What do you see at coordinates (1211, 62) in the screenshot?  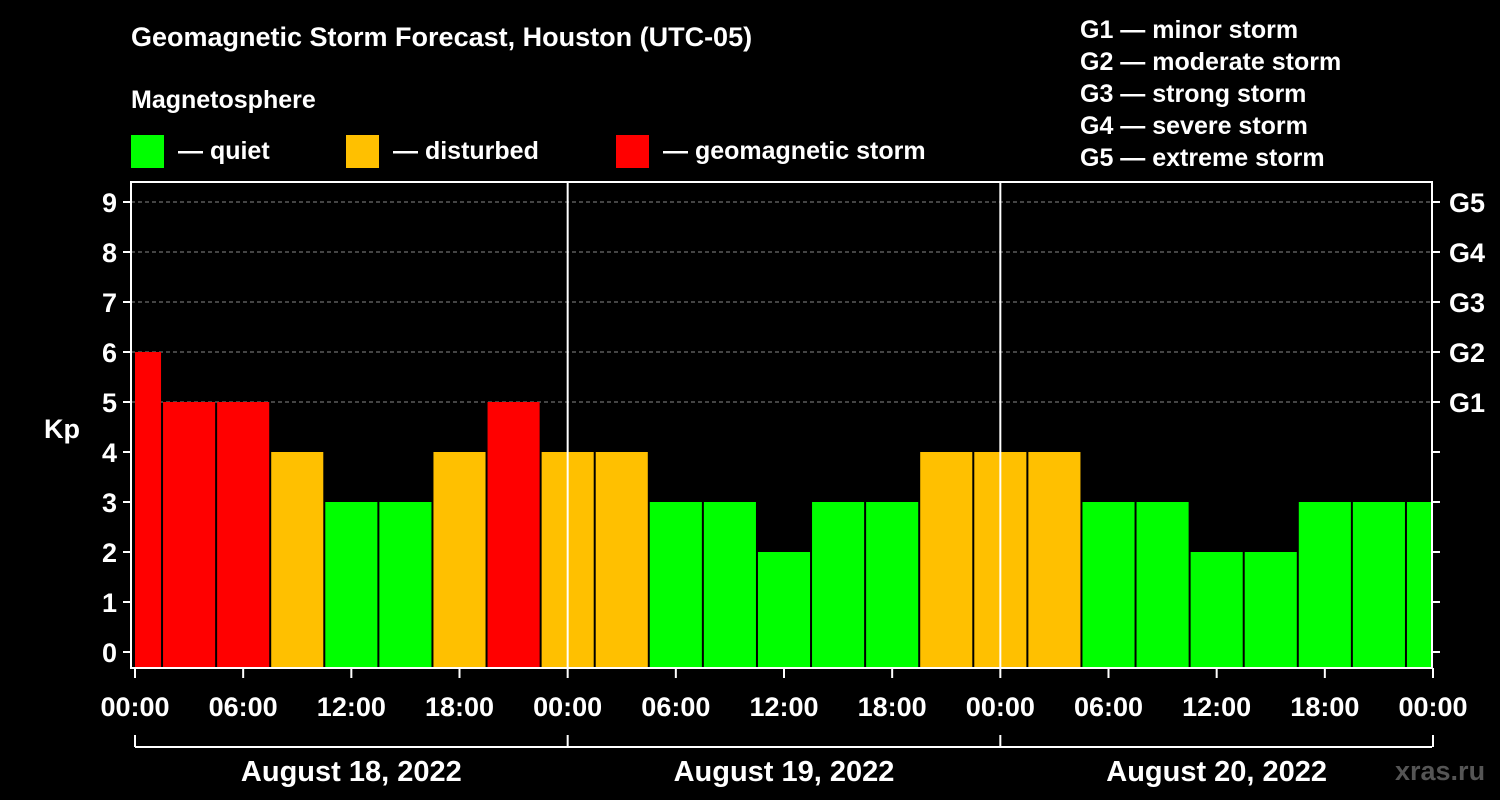 I see `g-scale-item-g2: G2 — moderate storm` at bounding box center [1211, 62].